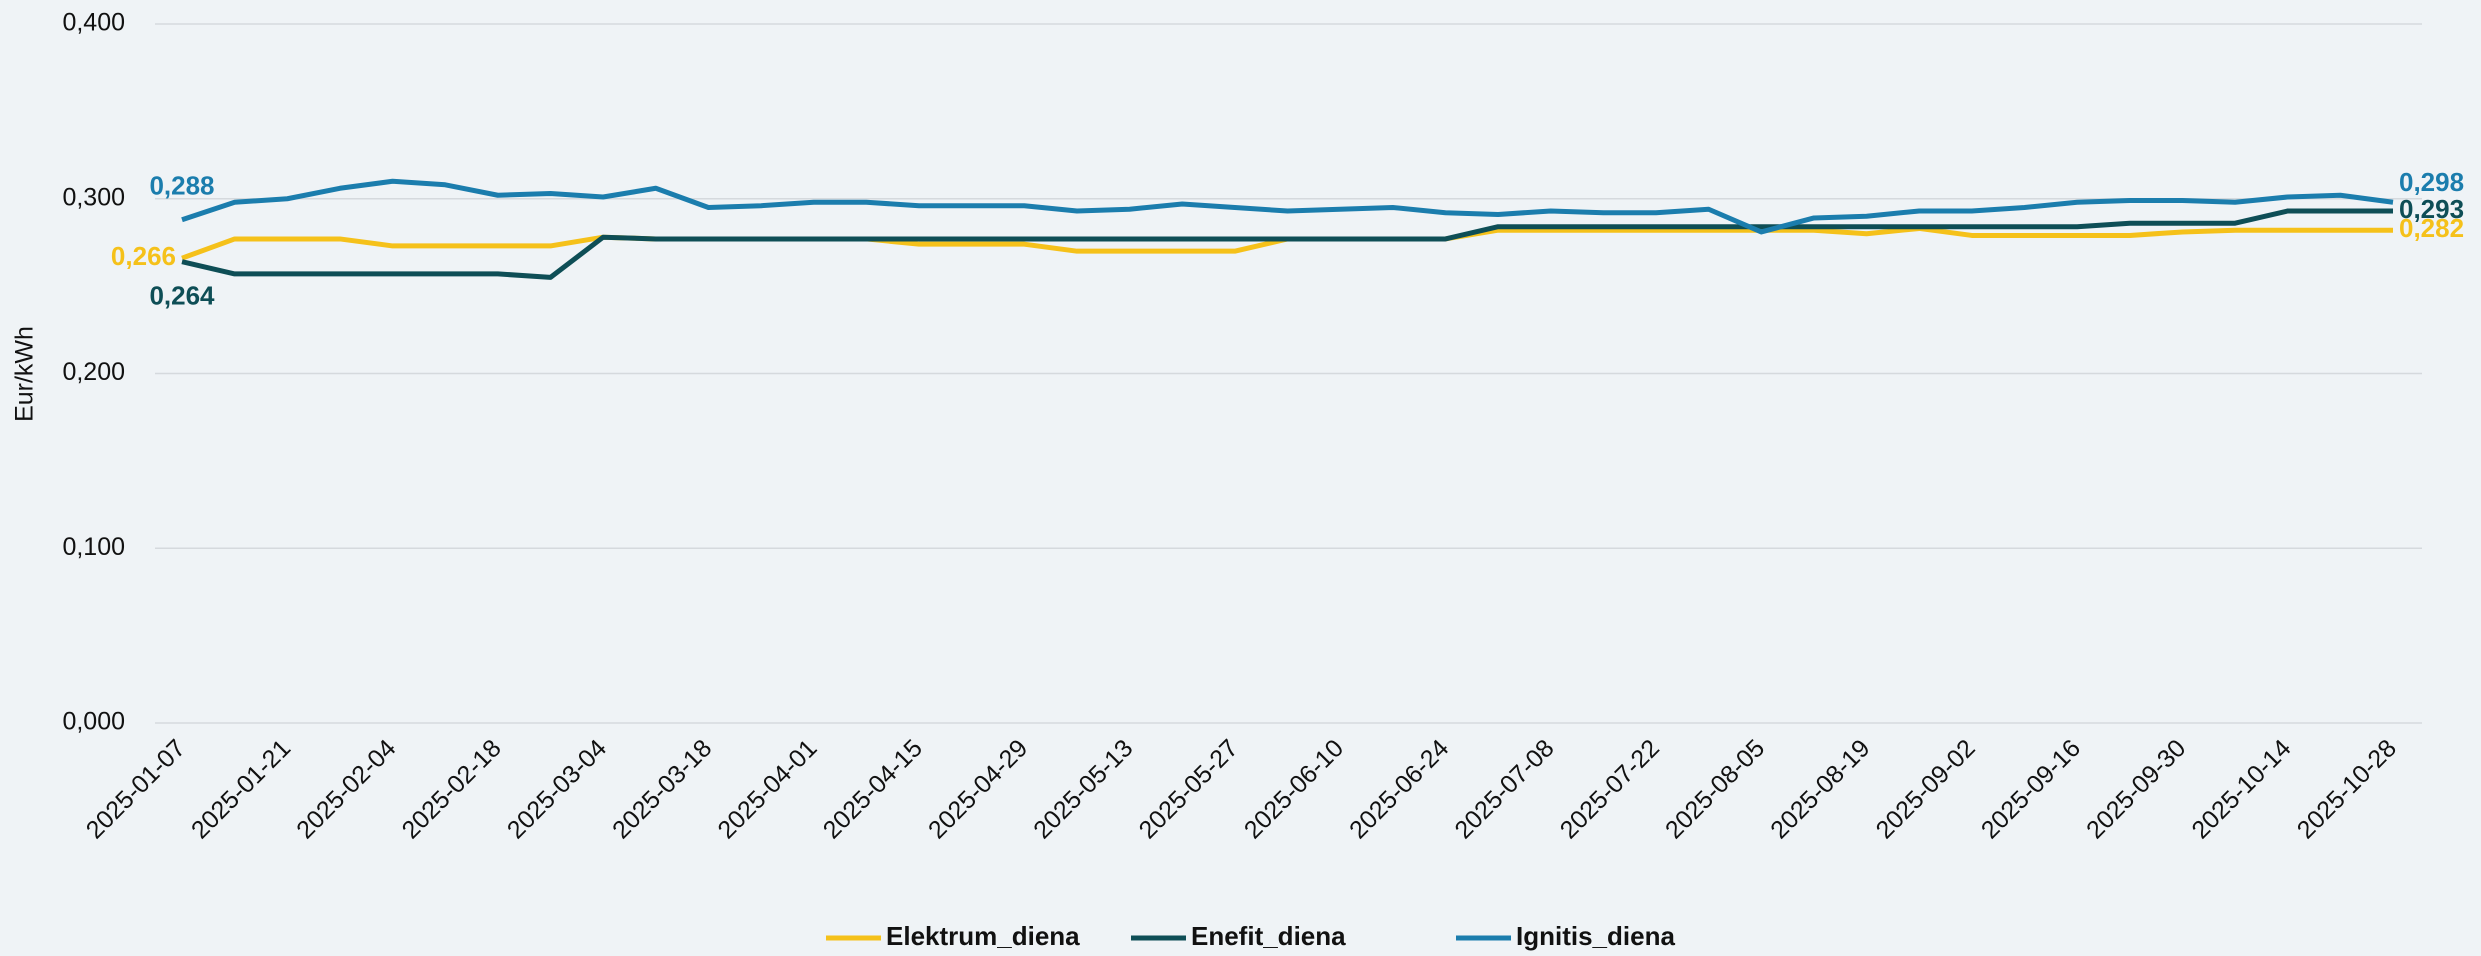 The height and width of the screenshot is (956, 2481). I want to click on legend-label: Enefit_diena, so click(1268, 936).